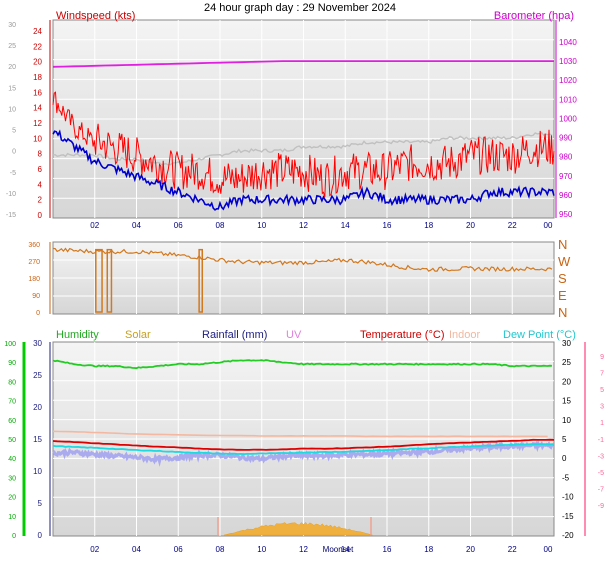 This screenshot has height=561, width=608. Describe the element at coordinates (564, 261) in the screenshot. I see `compass-tick: W` at that location.